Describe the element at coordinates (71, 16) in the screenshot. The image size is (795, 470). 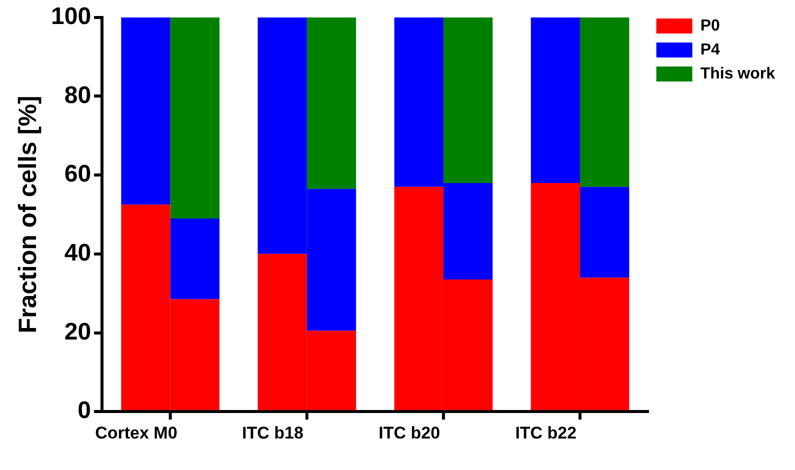
I see `y-tick-label: 100` at that location.